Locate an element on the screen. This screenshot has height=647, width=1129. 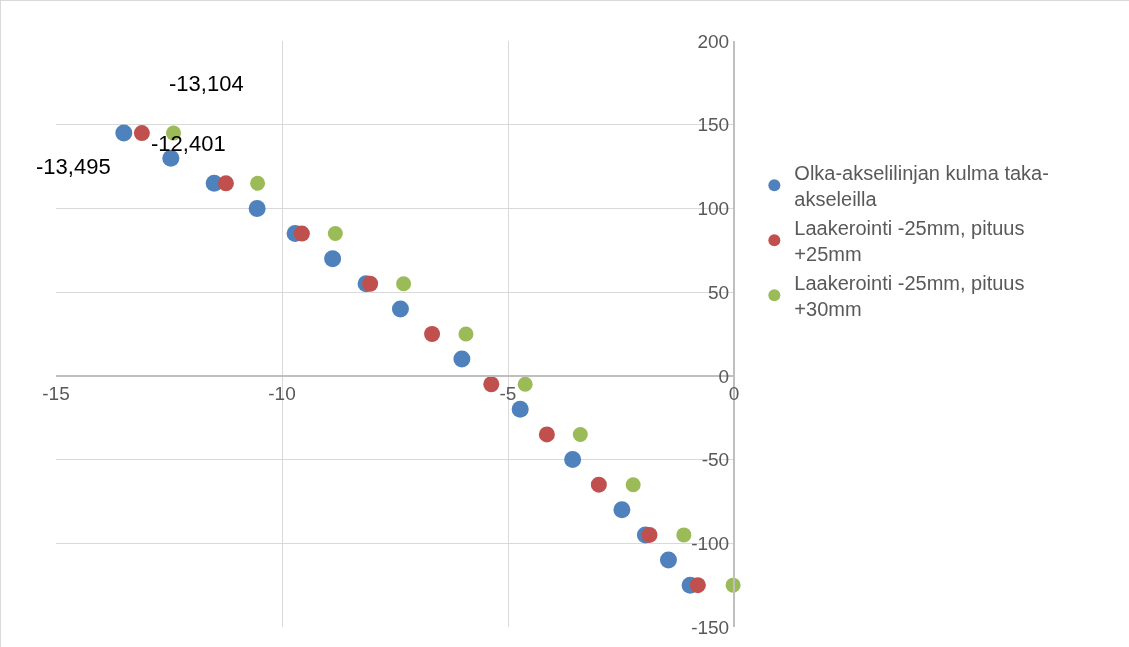
x-tick-label: -10 is located at coordinates (282, 393).